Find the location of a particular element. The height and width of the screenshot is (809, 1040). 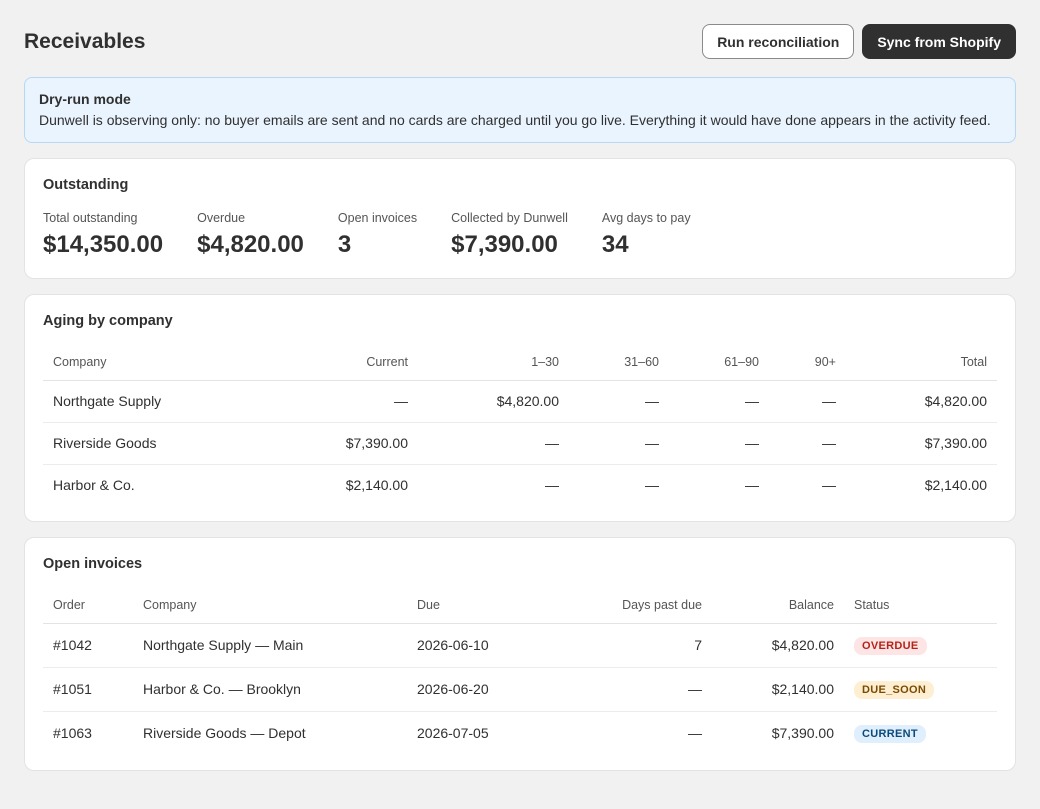

status-cell: OVERDUE is located at coordinates (920, 645).